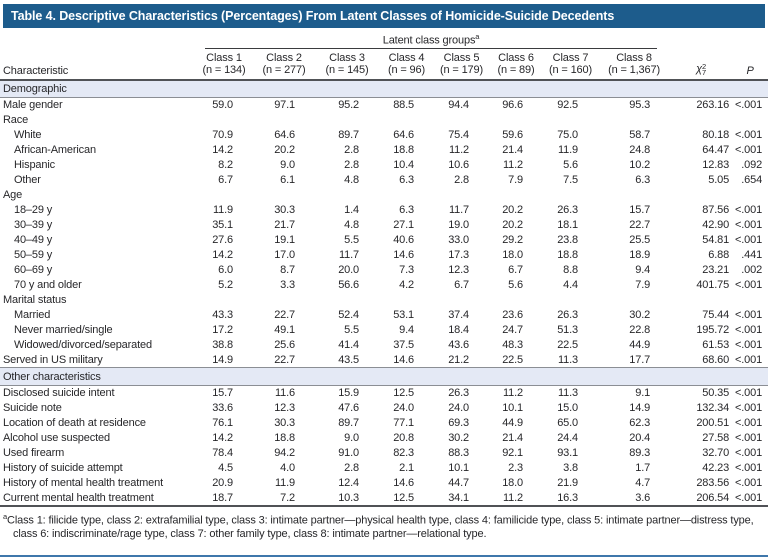  Describe the element at coordinates (716, 135) in the screenshot. I see `chi-square-value-cell: 80.18` at that location.